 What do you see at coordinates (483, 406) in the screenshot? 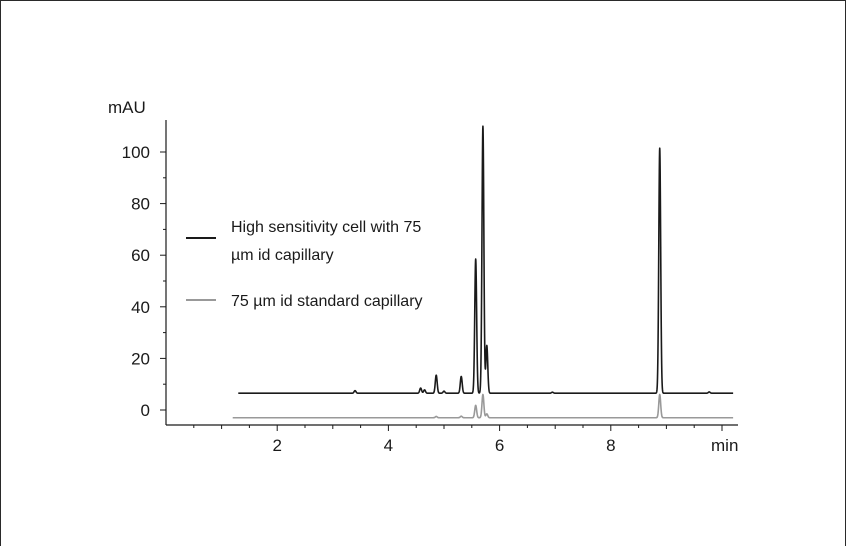
I see `series-line-standard-capillary` at bounding box center [483, 406].